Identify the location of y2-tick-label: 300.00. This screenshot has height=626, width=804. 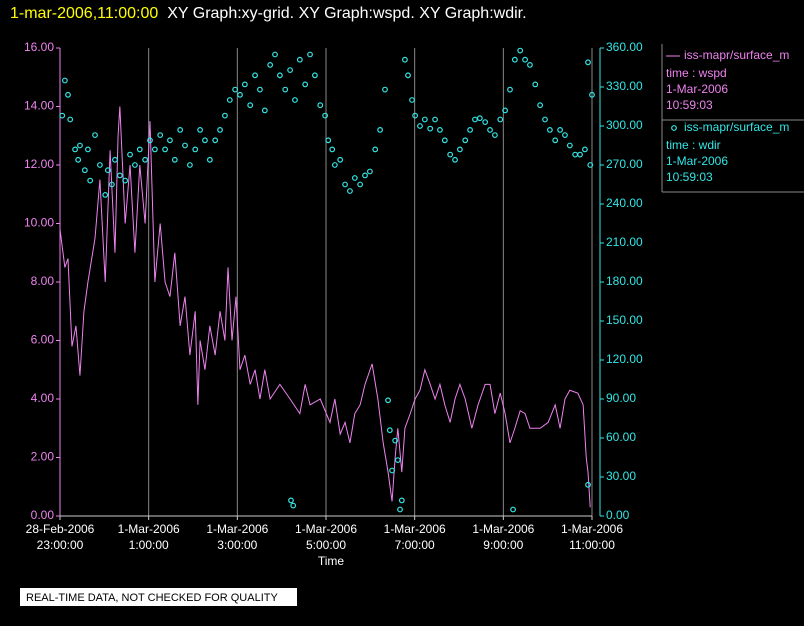
(624, 125).